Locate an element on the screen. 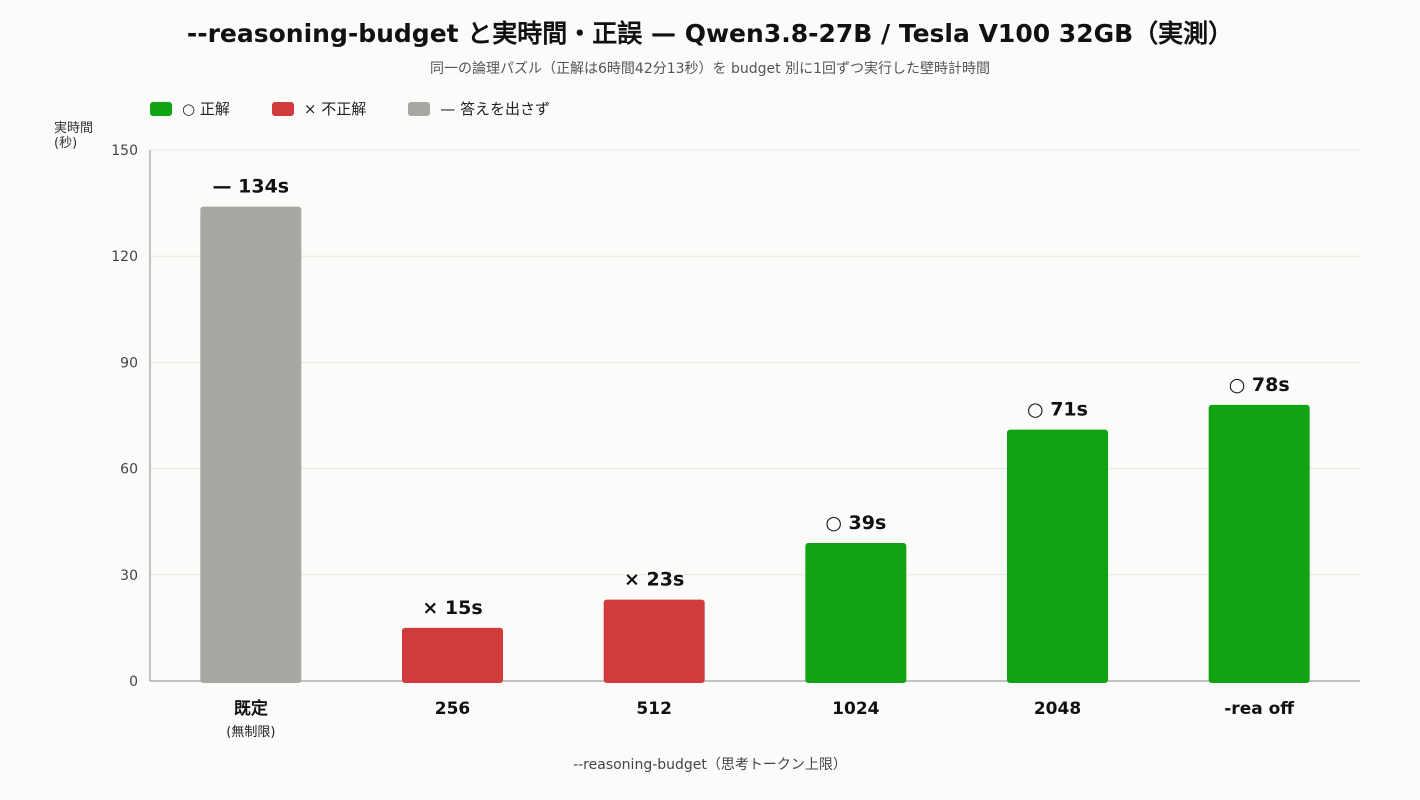  legend-item-no-answer: — 答えを出さず is located at coordinates (479, 108).